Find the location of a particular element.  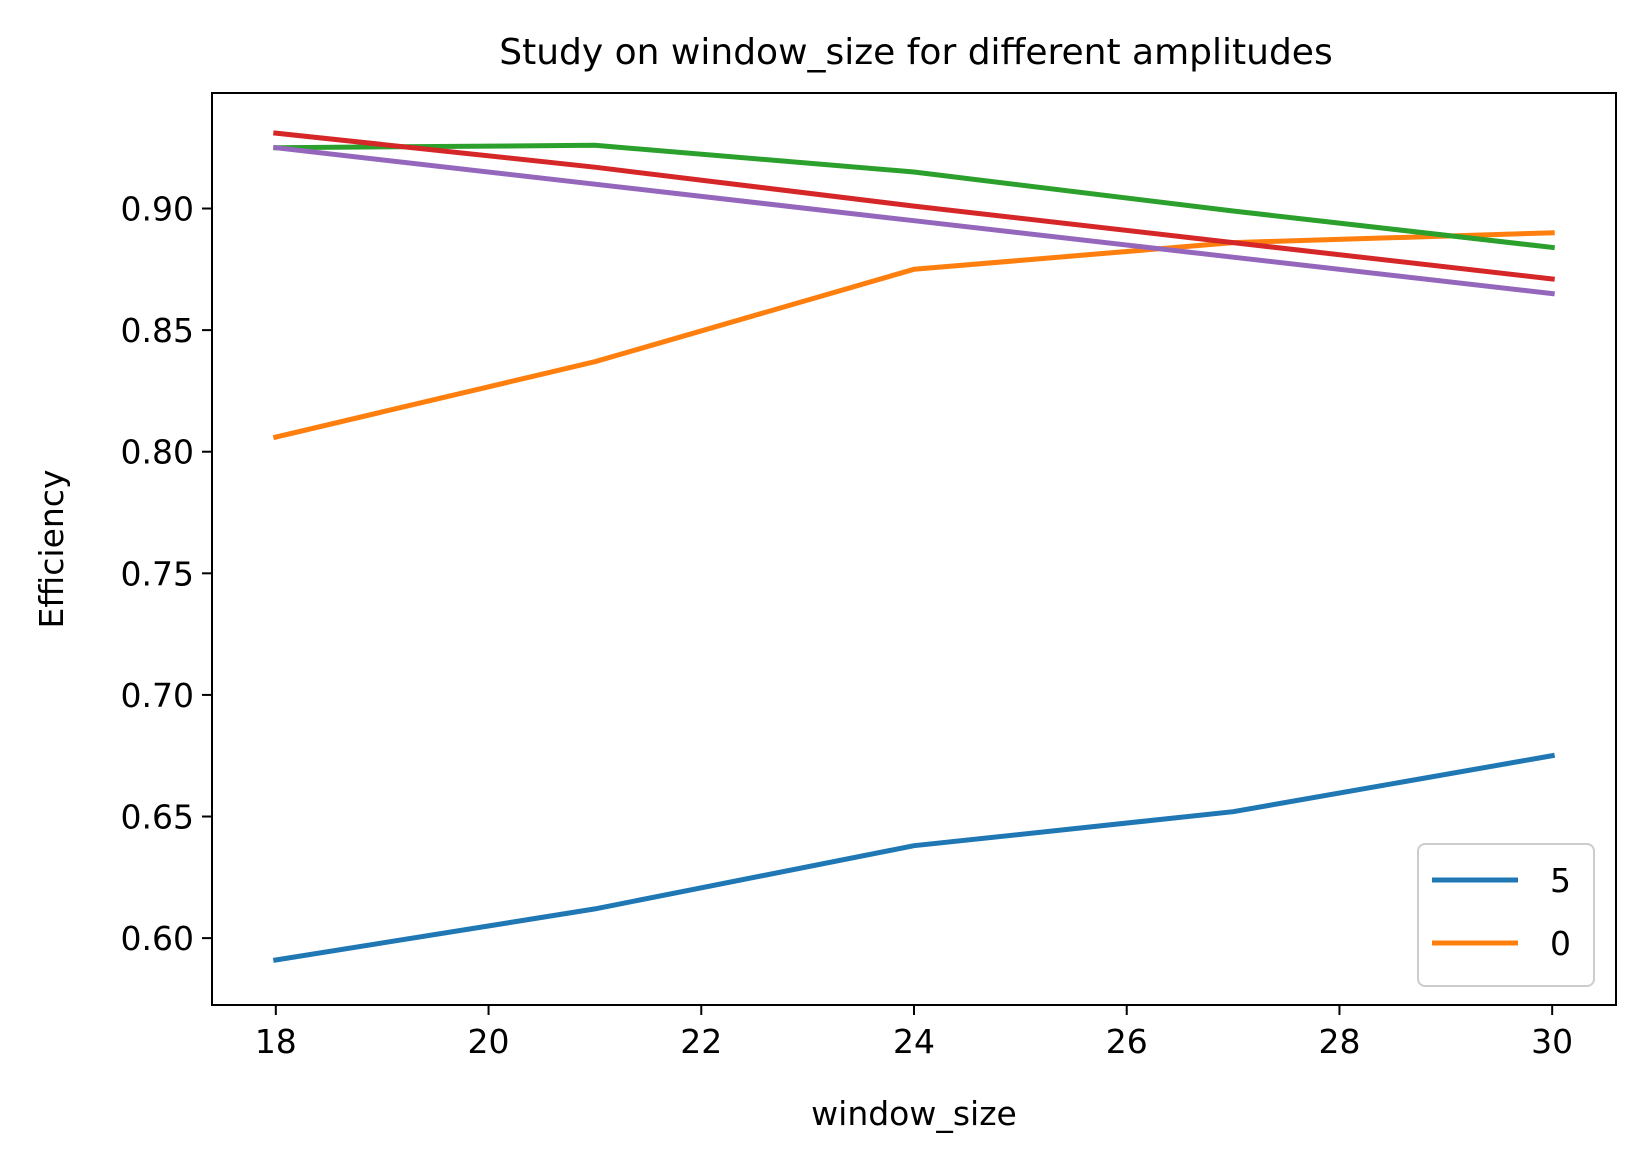

y-tick-label-0.75: 0.75 is located at coordinates (157, 573).